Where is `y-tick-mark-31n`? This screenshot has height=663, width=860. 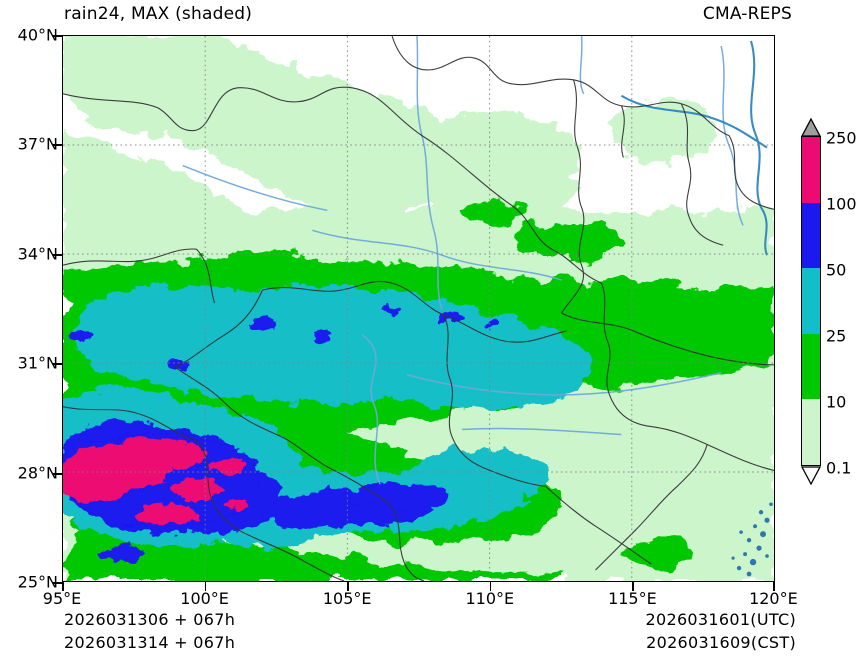 y-tick-mark-31n is located at coordinates (58, 364).